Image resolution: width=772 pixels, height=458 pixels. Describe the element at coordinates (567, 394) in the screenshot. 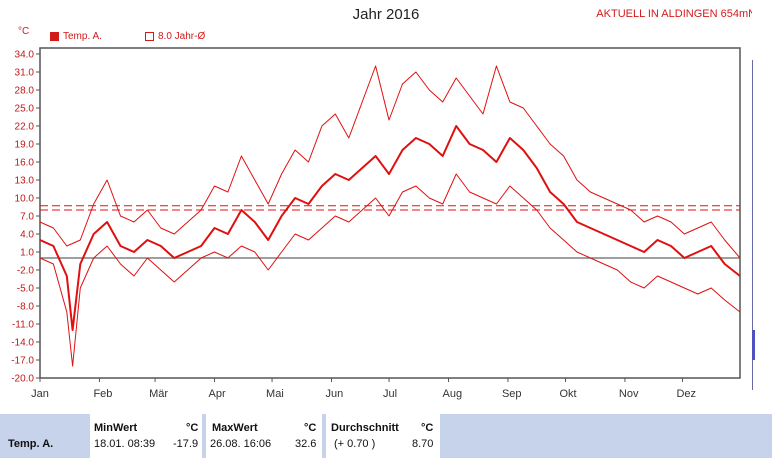

I see `x-tick-label: Okt` at that location.